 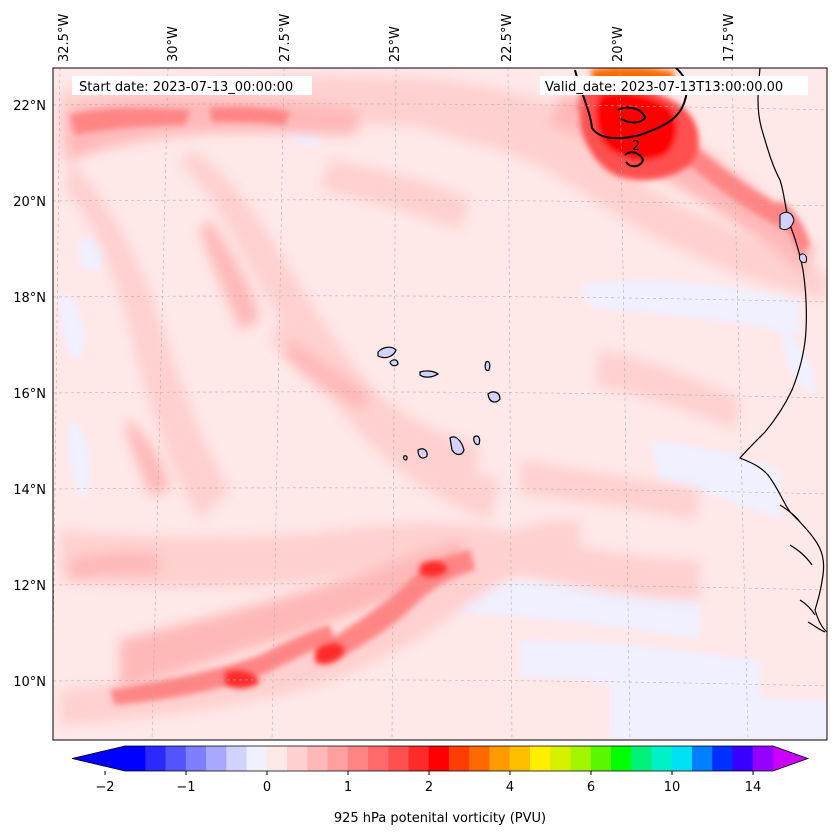 What do you see at coordinates (348, 787) in the screenshot?
I see `colorbar-tick-label: 1` at bounding box center [348, 787].